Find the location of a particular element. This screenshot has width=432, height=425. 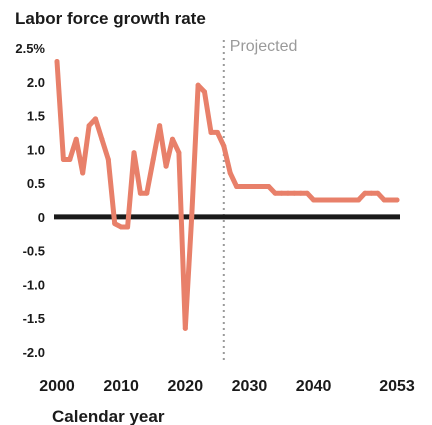

y-tick-label: -1.5 is located at coordinates (34, 318).